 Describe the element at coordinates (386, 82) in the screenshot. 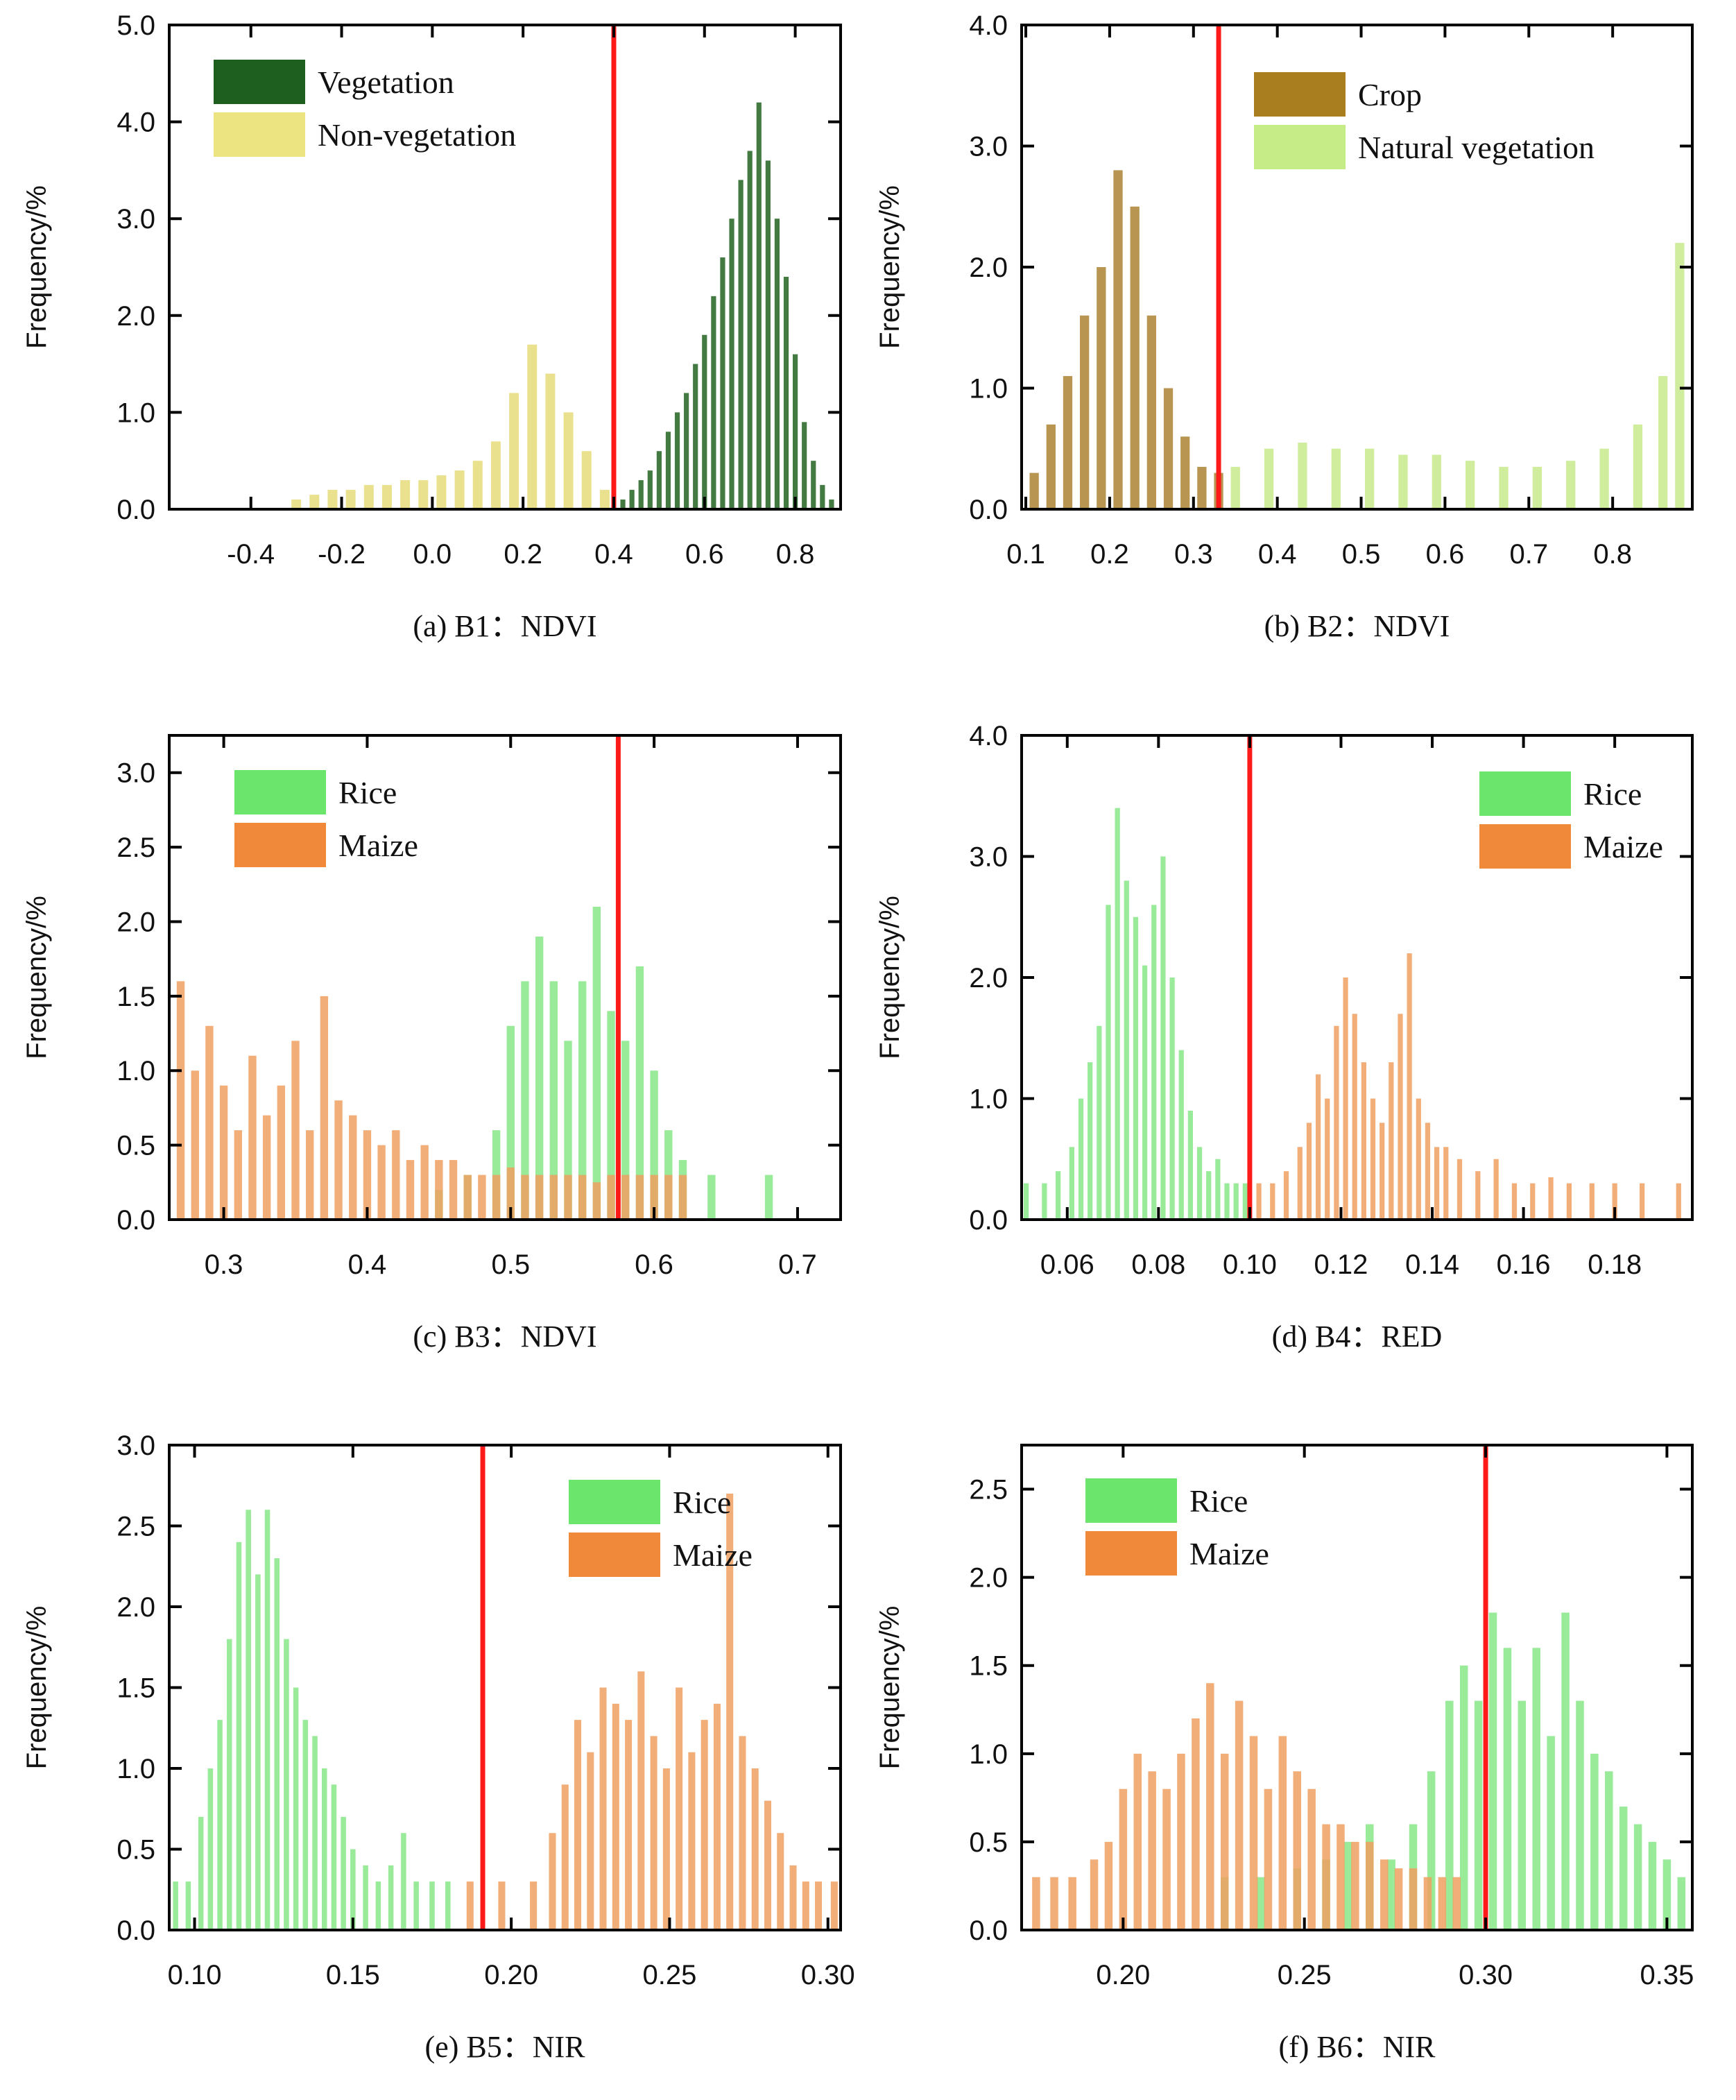

I see `legend-label-a-1: Vegetation` at that location.